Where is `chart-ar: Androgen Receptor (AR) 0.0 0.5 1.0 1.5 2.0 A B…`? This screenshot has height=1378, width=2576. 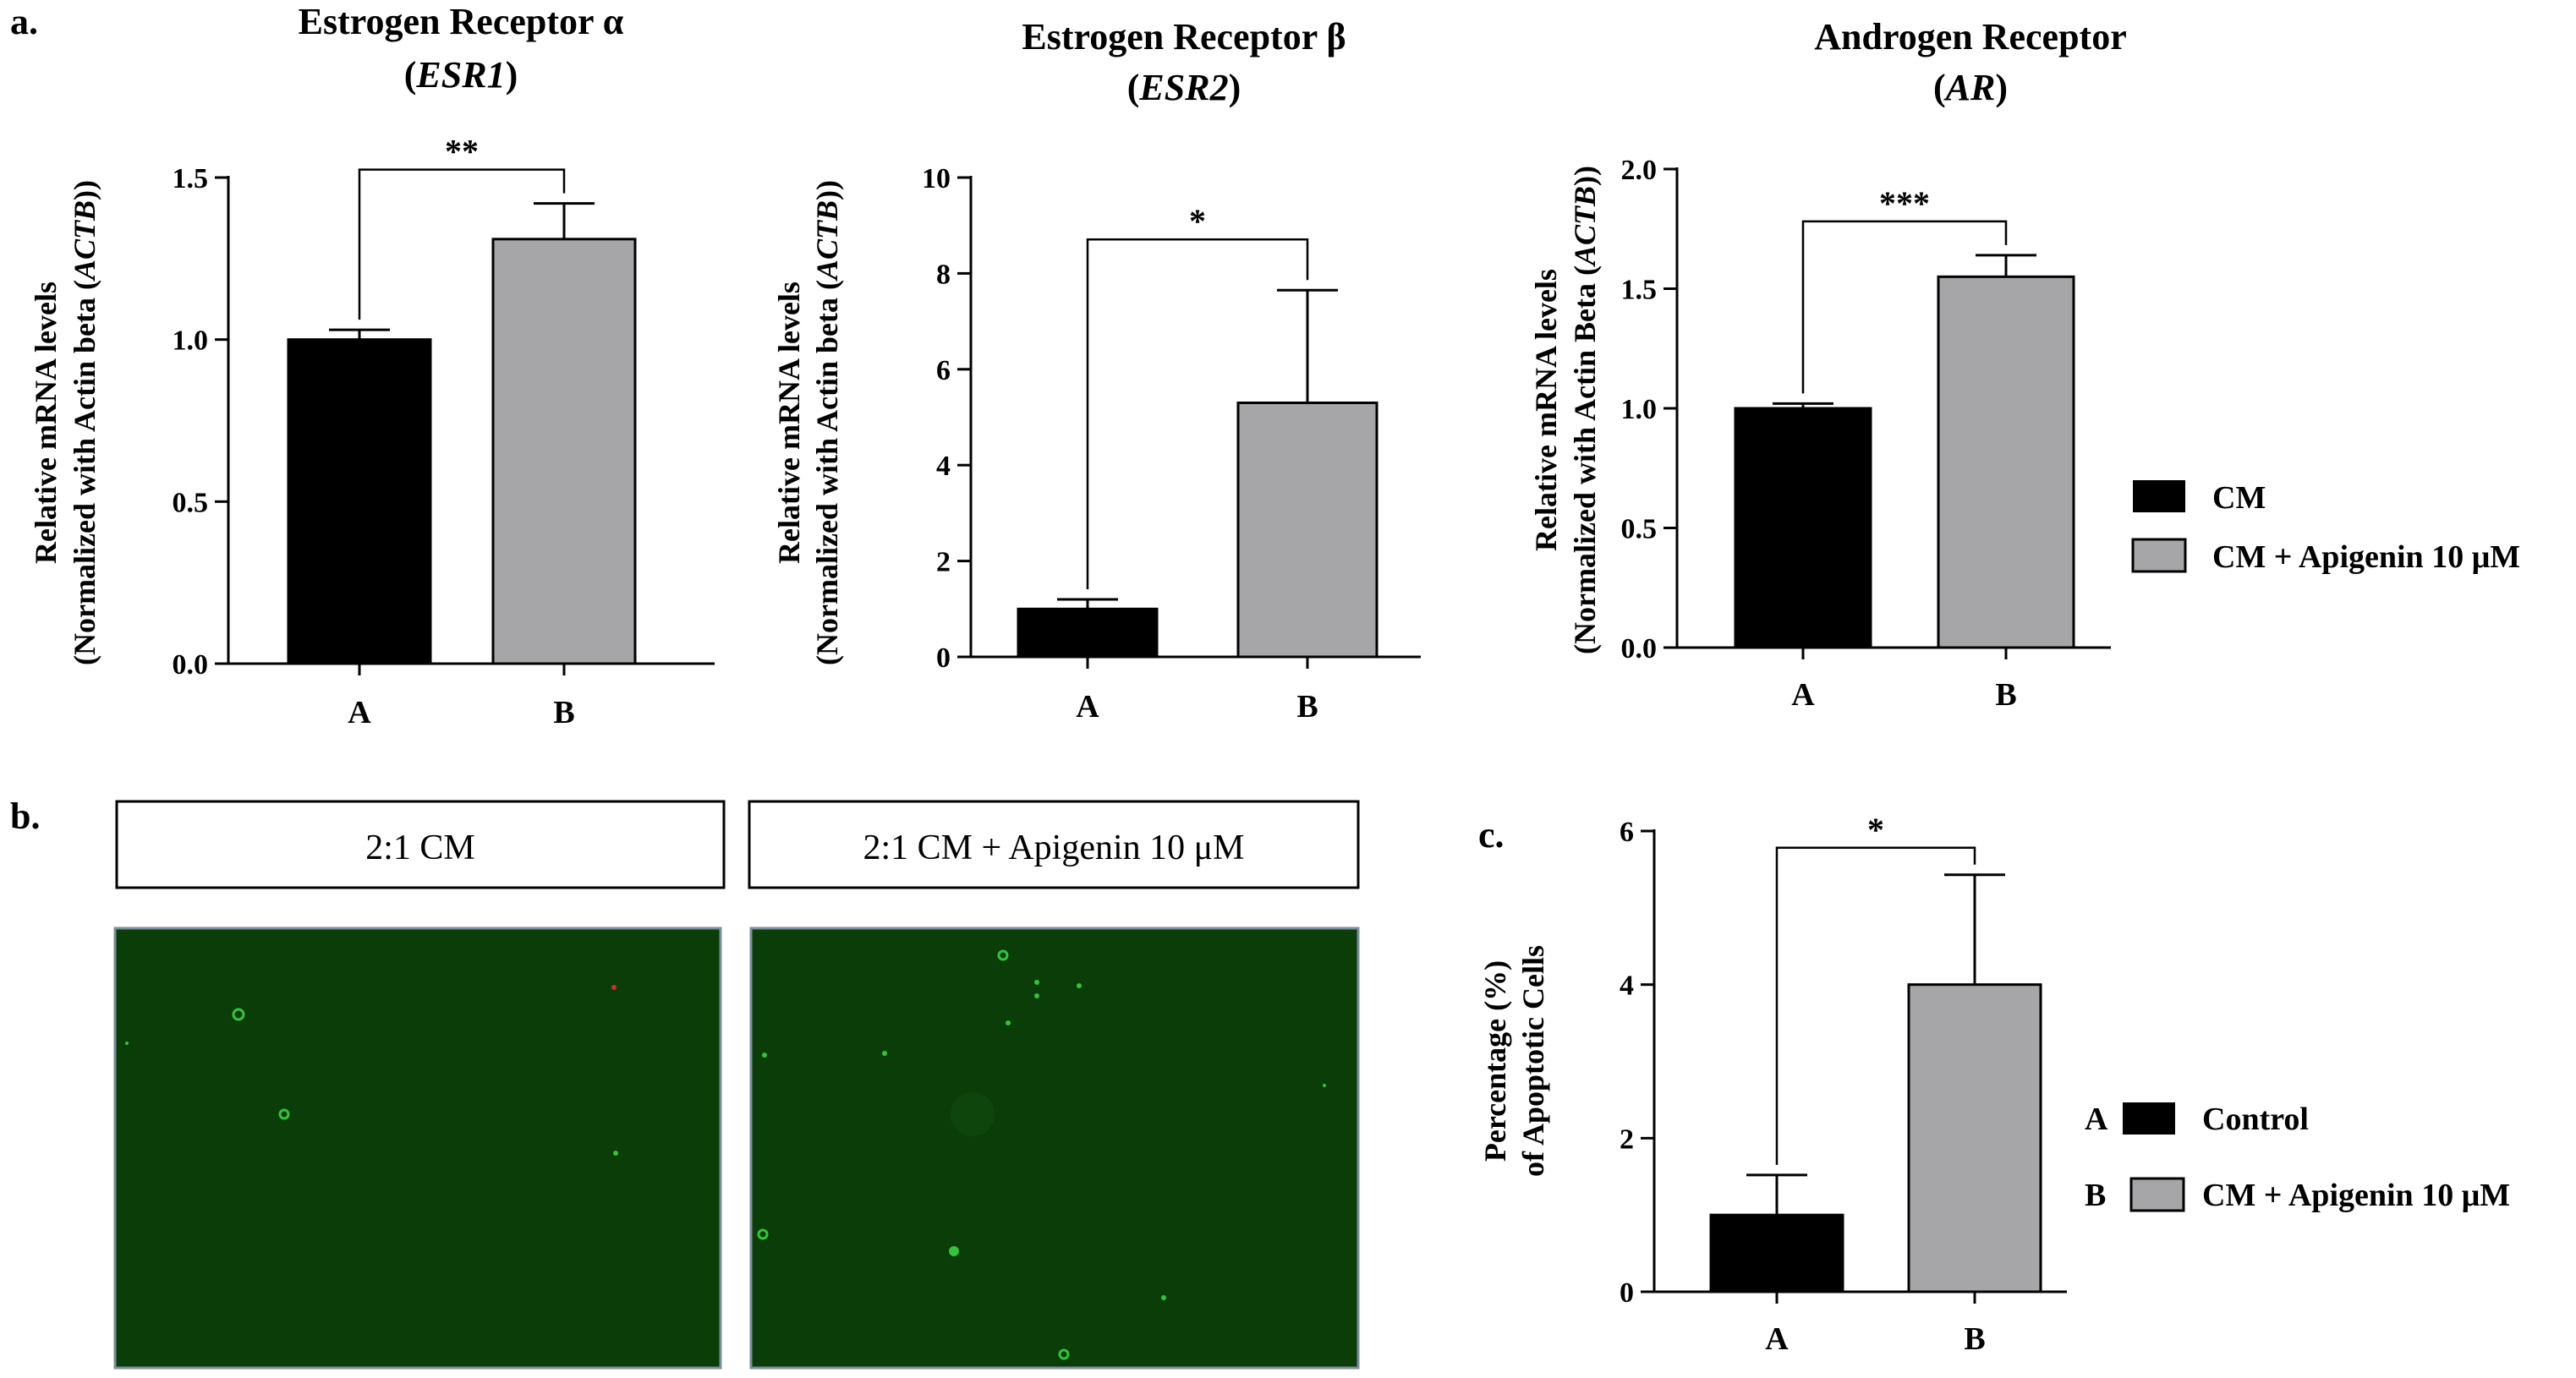 chart-ar: Androgen Receptor (AR) 0.0 0.5 1.0 1.5 2.0 A B… is located at coordinates (1828, 364).